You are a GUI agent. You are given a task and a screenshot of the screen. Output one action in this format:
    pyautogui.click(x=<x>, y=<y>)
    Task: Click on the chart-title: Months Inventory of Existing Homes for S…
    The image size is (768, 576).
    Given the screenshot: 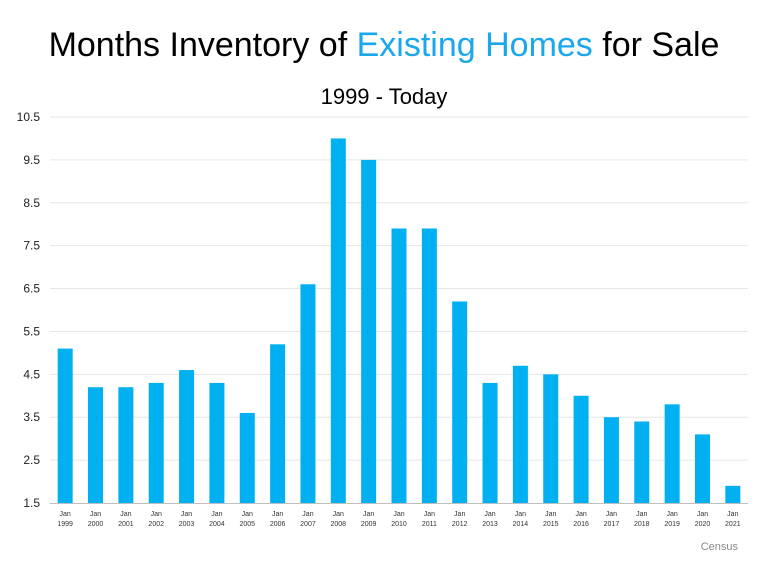 What is the action you would take?
    pyautogui.click(x=384, y=45)
    